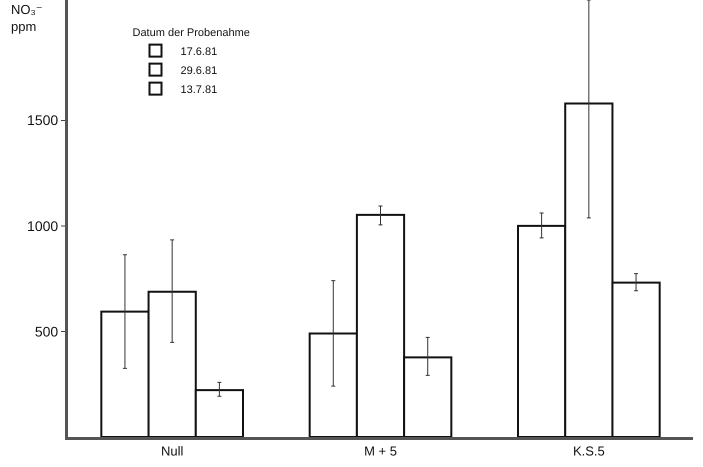 The width and height of the screenshot is (703, 467). What do you see at coordinates (172, 451) in the screenshot?
I see `x-tick-label: Null` at bounding box center [172, 451].